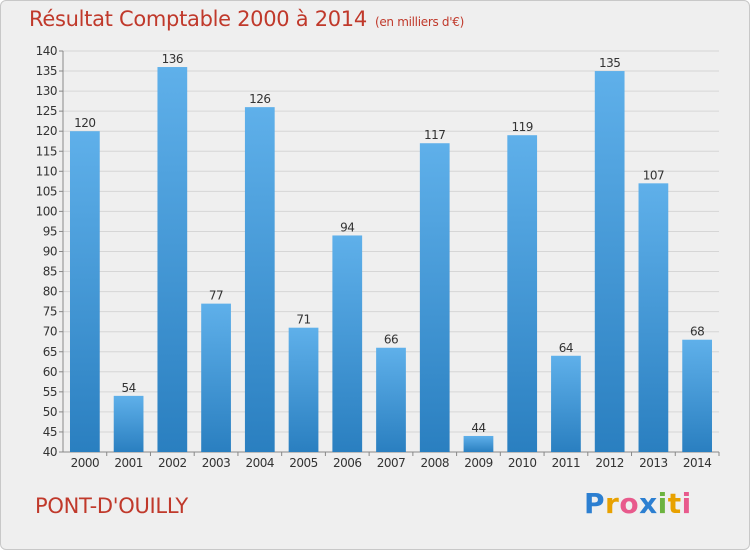 This screenshot has width=750, height=550. Describe the element at coordinates (46, 71) in the screenshot. I see `y-tick-label: 135` at that location.